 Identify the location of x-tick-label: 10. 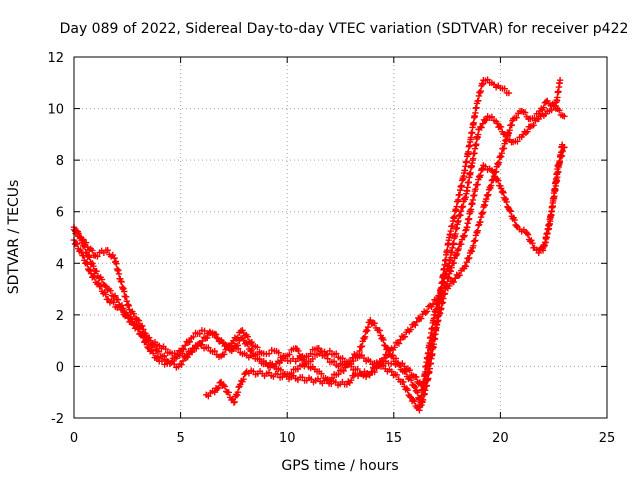
(287, 438).